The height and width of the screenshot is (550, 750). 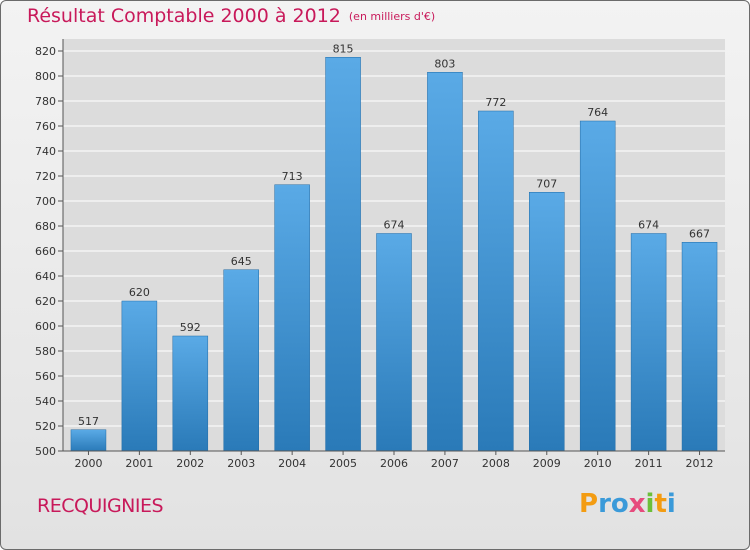 I want to click on x-tick-label: 2010, so click(x=598, y=463).